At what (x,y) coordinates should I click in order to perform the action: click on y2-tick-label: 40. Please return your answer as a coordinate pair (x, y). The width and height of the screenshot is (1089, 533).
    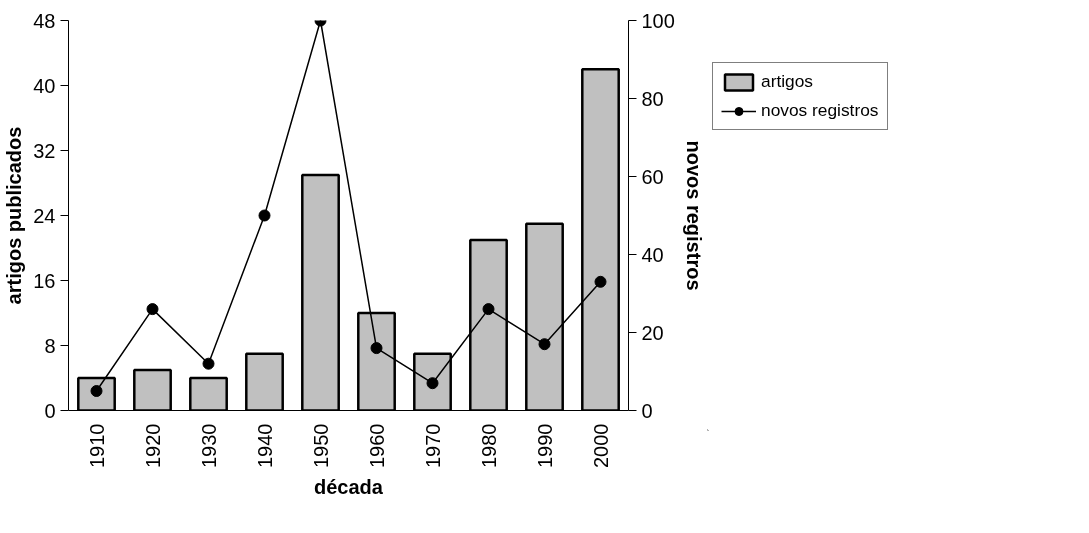
    Looking at the image, I should click on (652, 254).